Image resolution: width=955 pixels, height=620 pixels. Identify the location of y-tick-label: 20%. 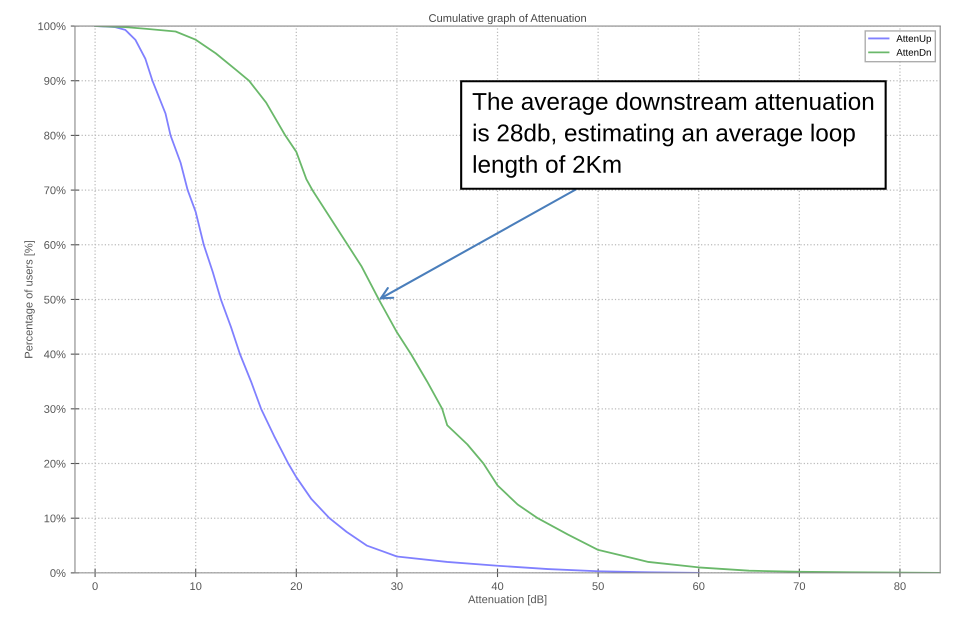
(55, 464).